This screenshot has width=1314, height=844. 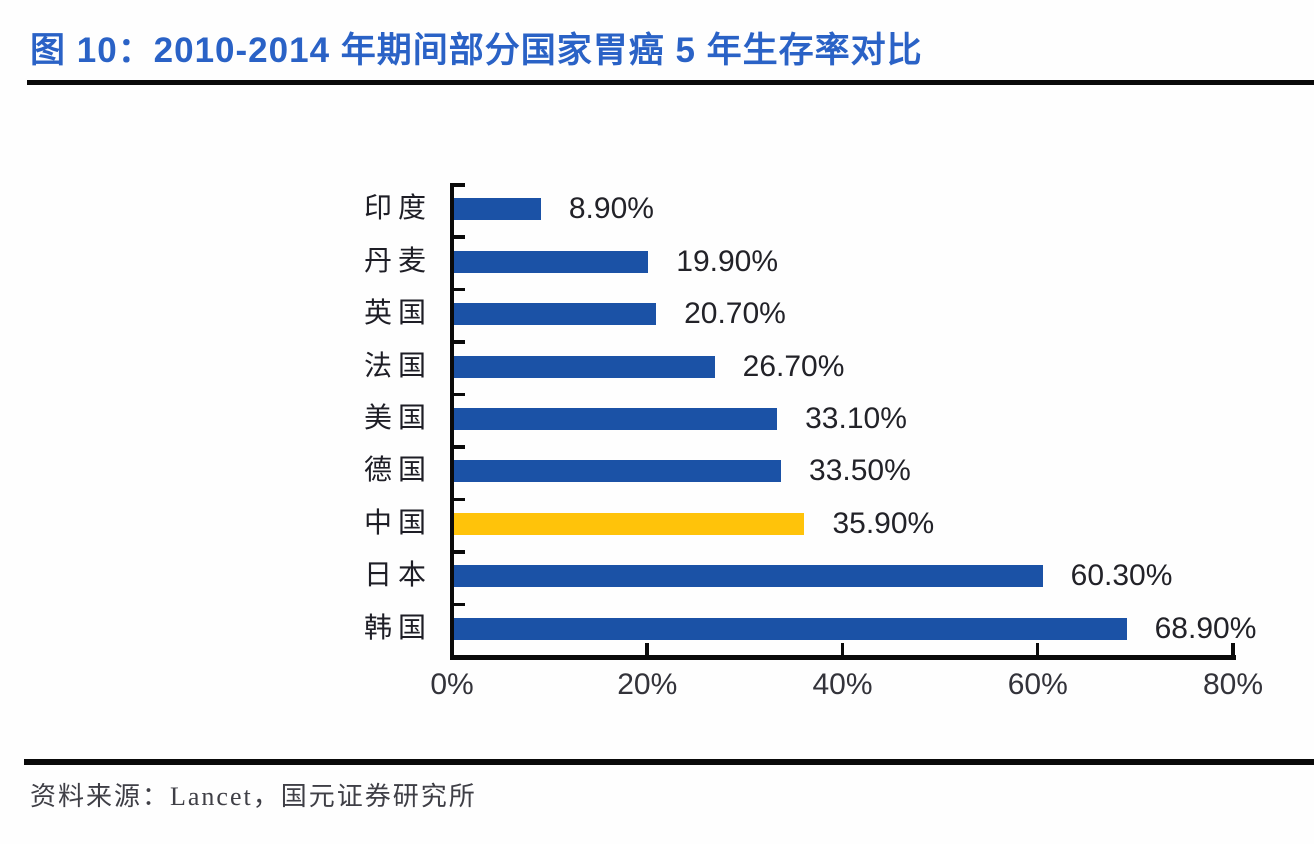 What do you see at coordinates (1037, 684) in the screenshot?
I see `x-tick-label: 60%` at bounding box center [1037, 684].